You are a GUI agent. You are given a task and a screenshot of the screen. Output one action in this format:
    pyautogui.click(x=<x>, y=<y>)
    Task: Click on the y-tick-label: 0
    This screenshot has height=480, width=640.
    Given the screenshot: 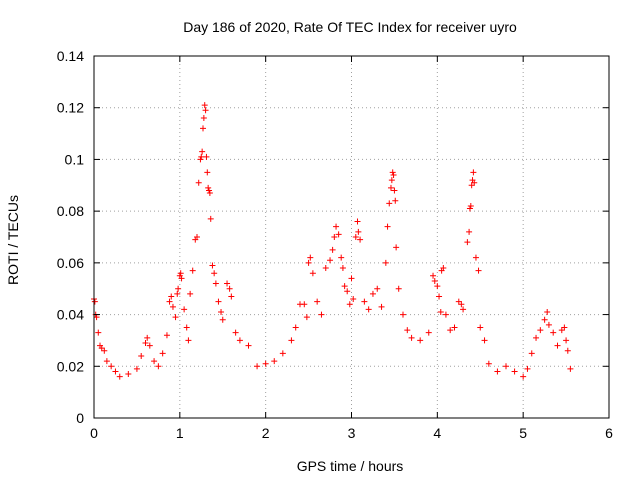 What is the action you would take?
    pyautogui.click(x=80, y=418)
    